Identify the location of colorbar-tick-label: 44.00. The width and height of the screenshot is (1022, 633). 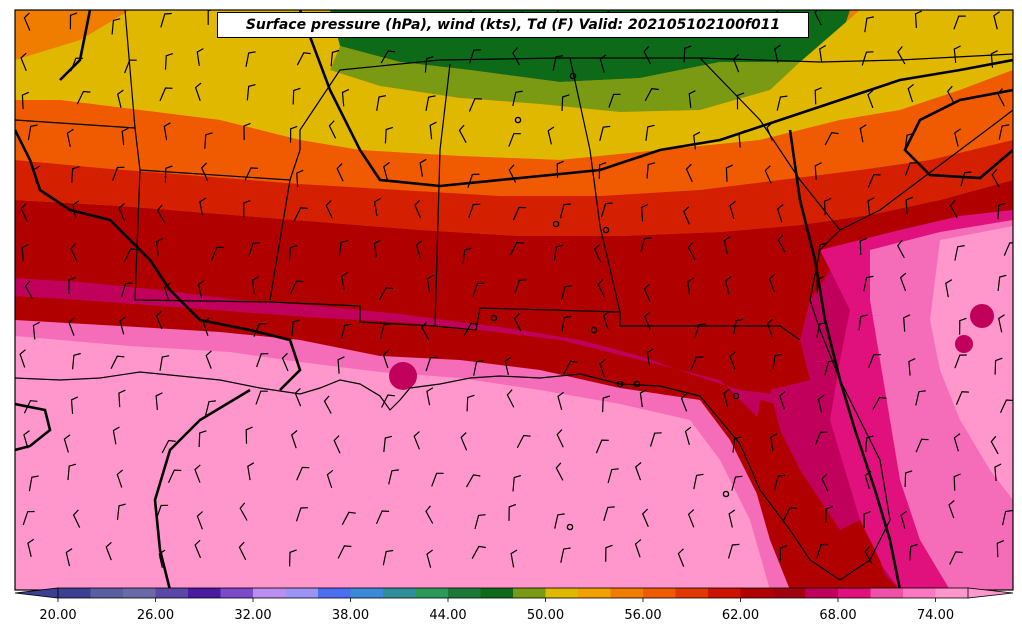
(448, 615).